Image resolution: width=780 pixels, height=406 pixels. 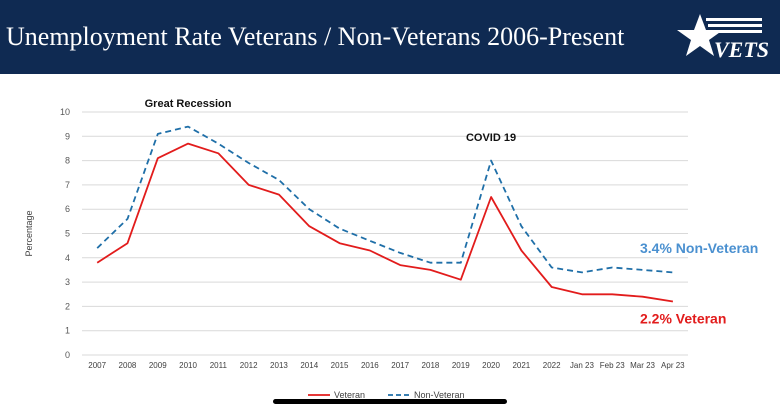 What do you see at coordinates (431, 365) in the screenshot?
I see `x-tick-label: 2018` at bounding box center [431, 365].